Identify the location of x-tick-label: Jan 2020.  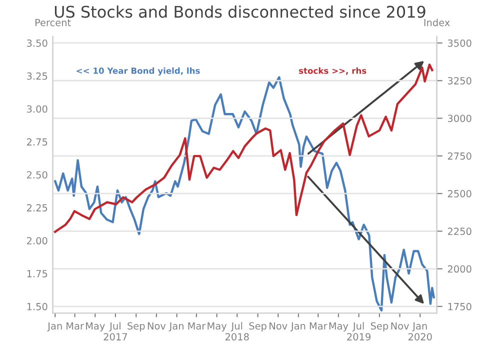
(420, 331).